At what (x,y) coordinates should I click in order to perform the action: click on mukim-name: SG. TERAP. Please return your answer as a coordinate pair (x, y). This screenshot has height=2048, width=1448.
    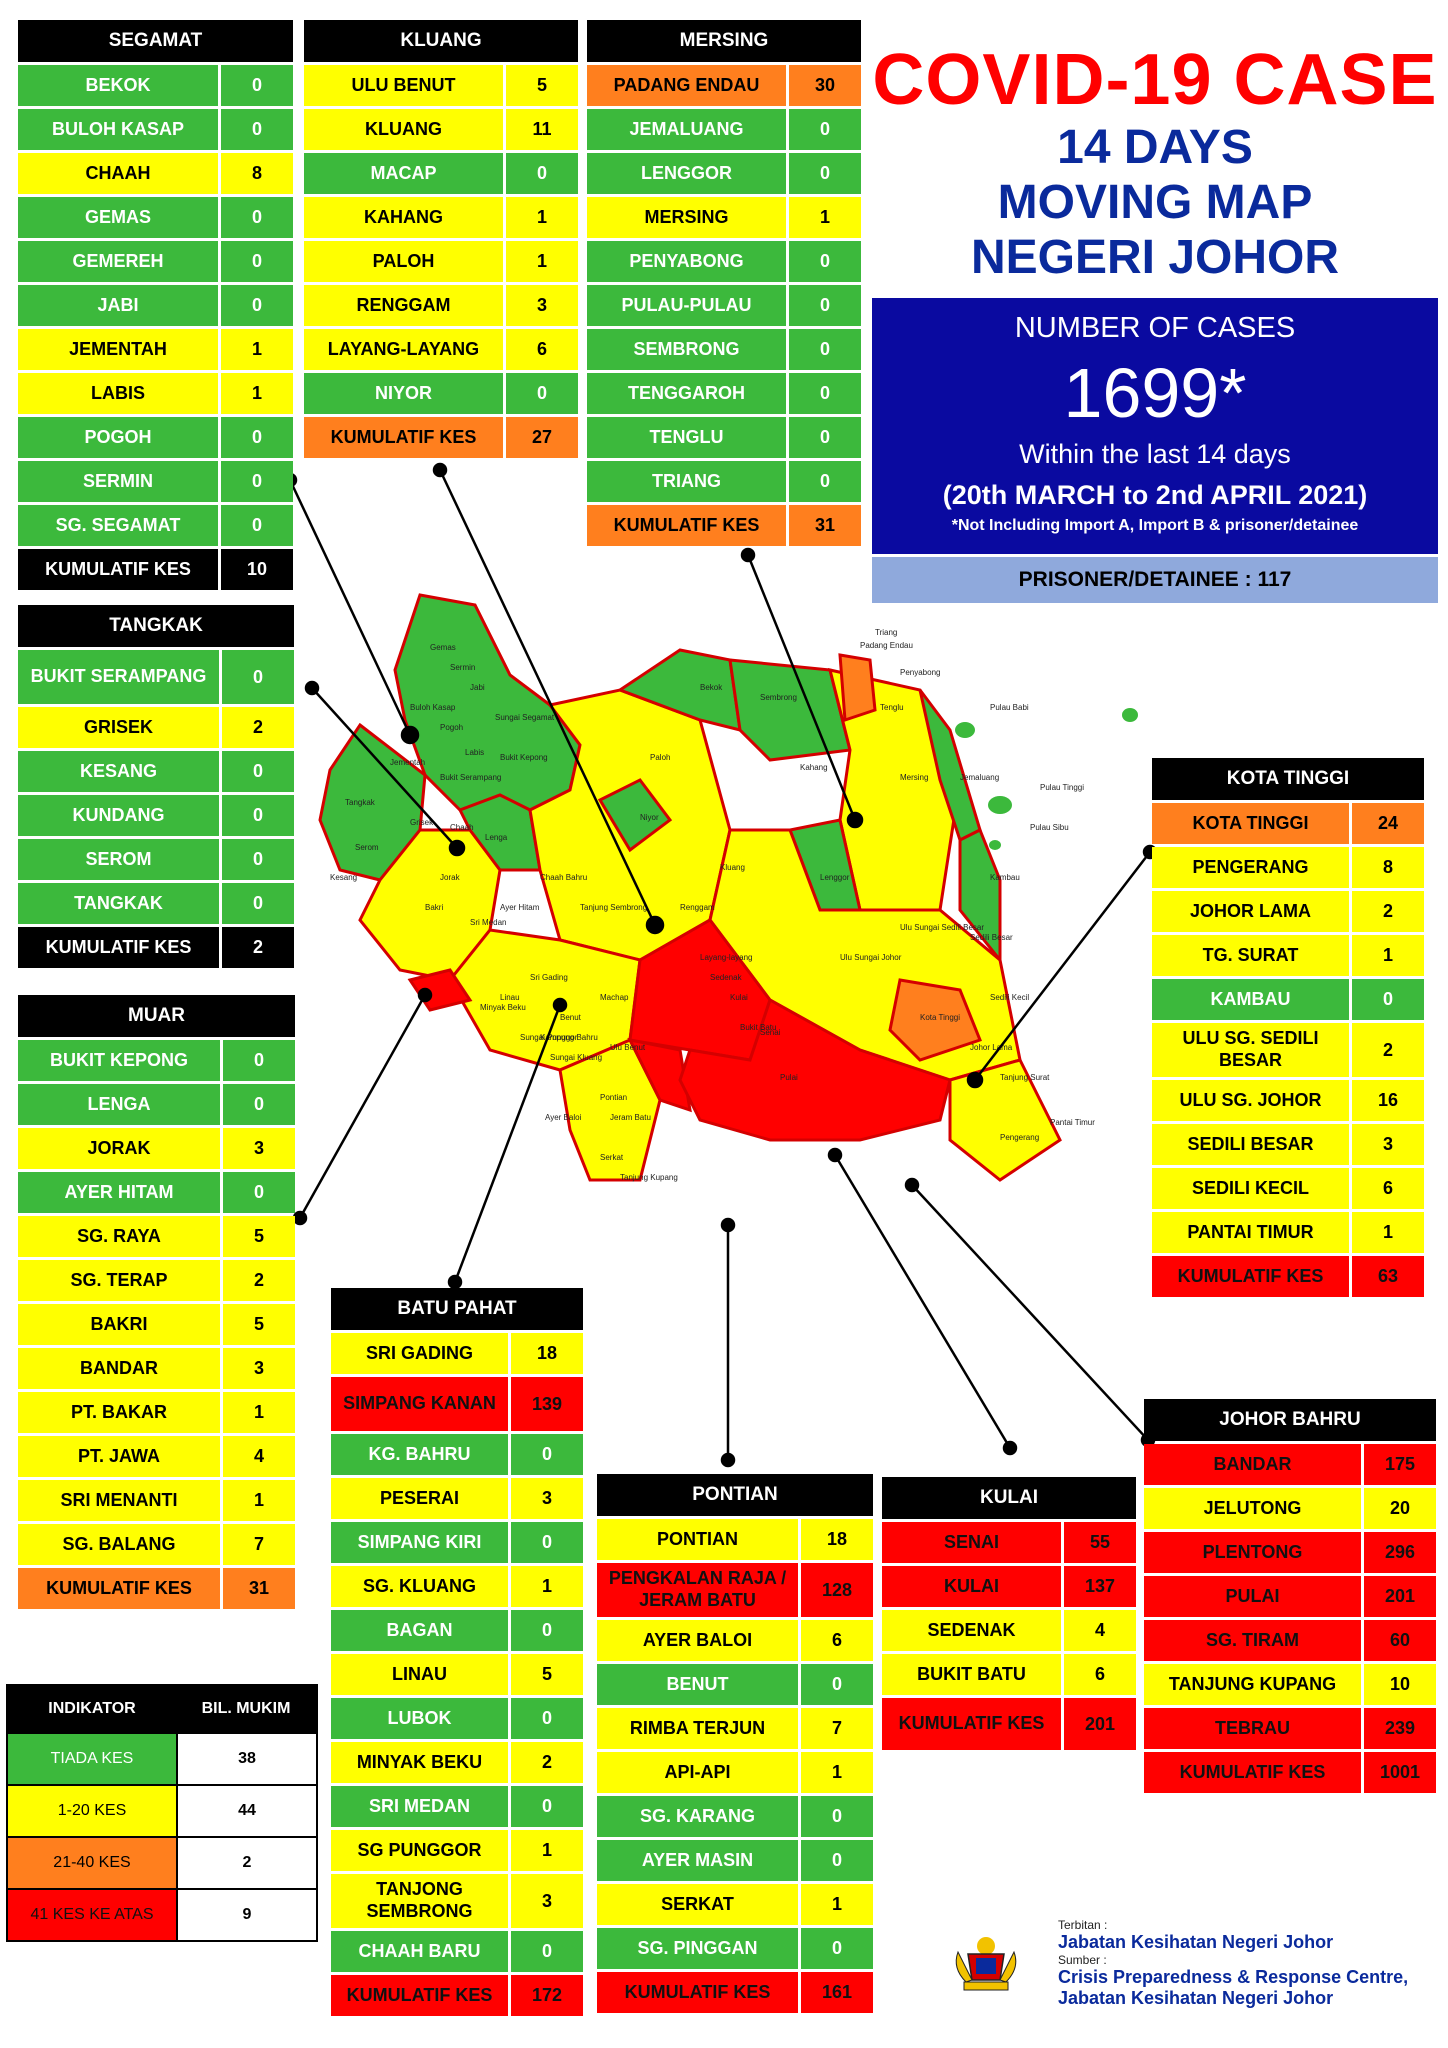
    Looking at the image, I should click on (119, 1280).